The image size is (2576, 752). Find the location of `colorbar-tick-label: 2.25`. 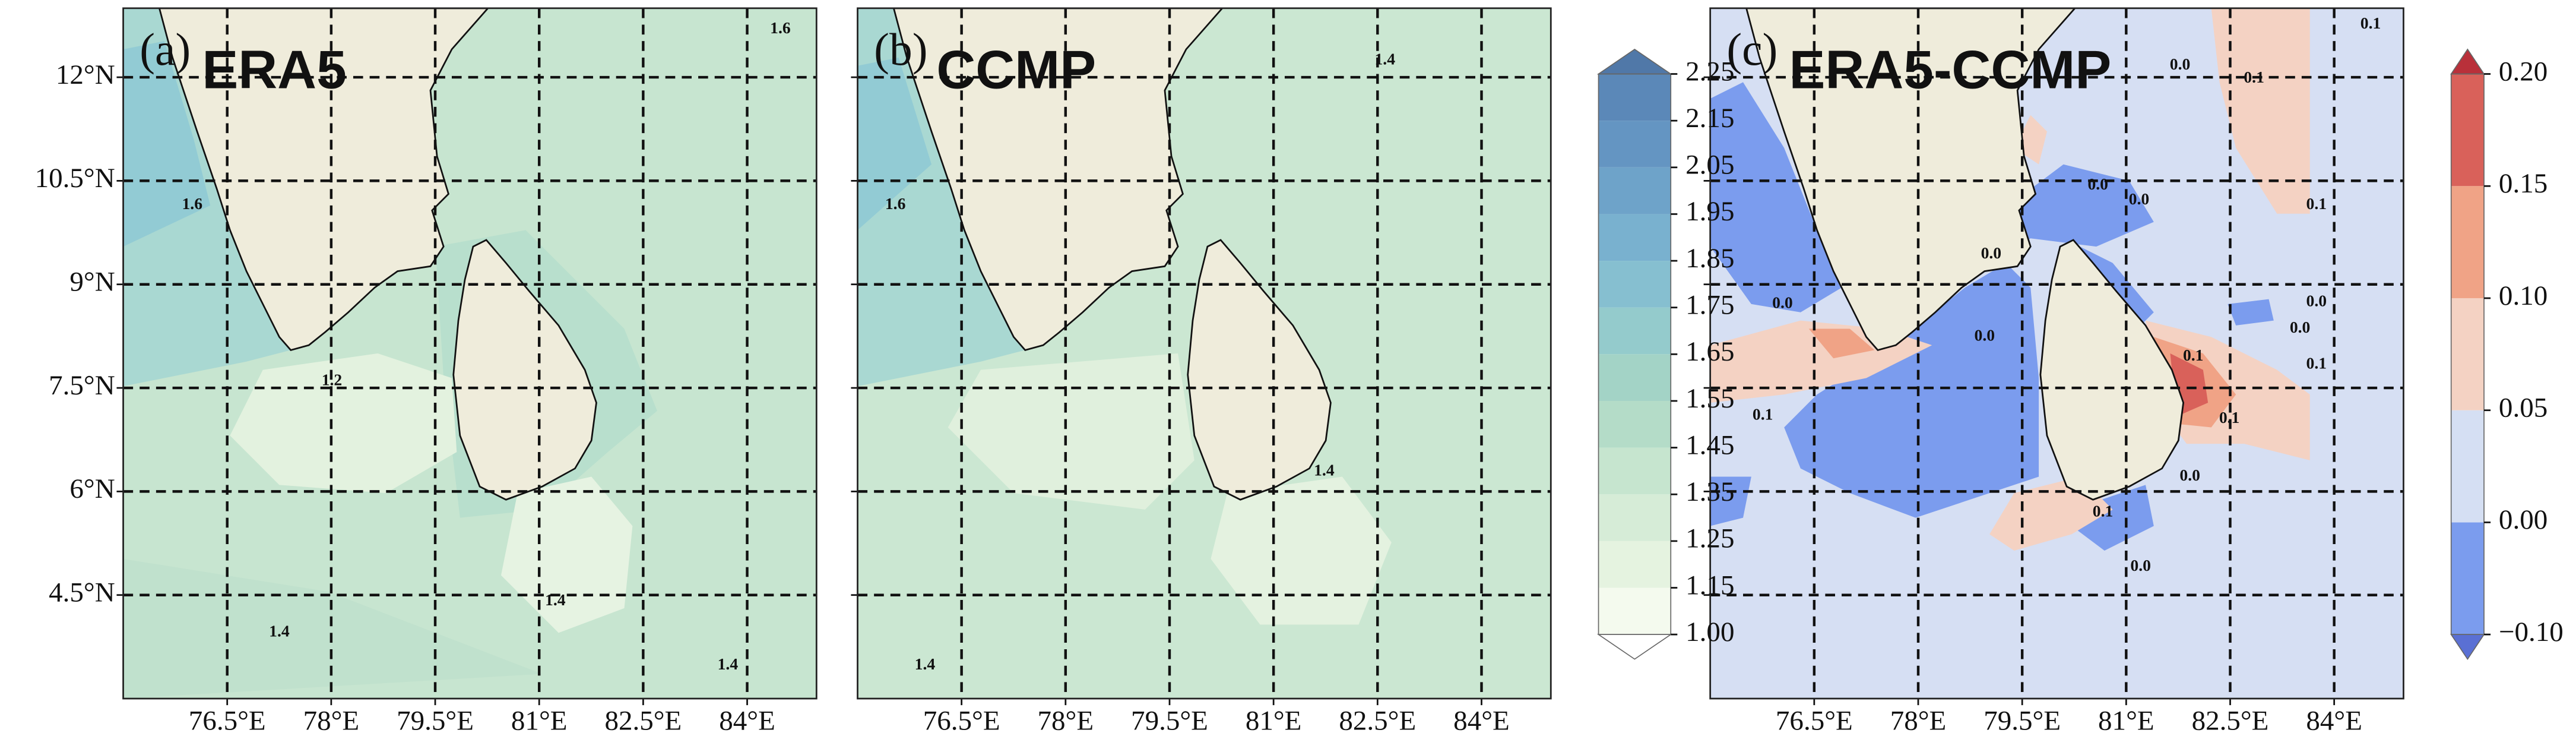

colorbar-tick-label: 2.25 is located at coordinates (1710, 71).